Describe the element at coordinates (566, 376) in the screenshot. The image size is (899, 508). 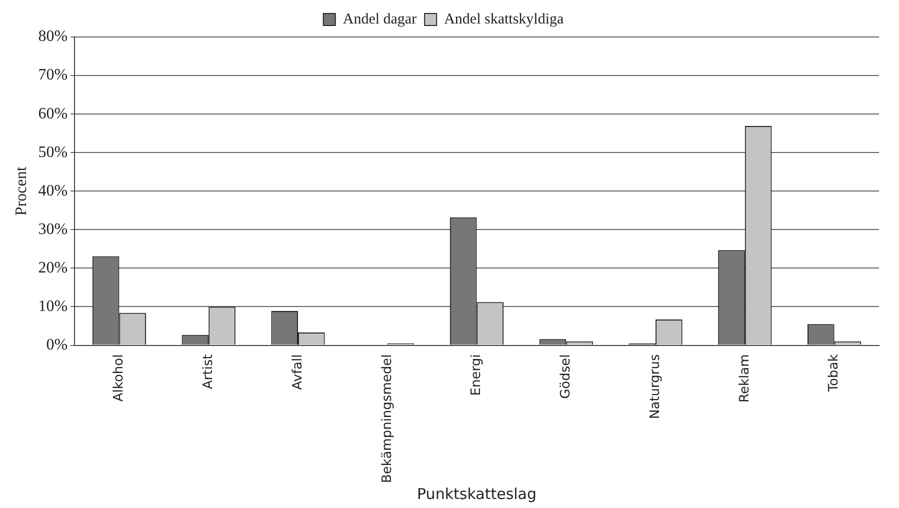
I see `x-tick-label: Gödsel` at that location.